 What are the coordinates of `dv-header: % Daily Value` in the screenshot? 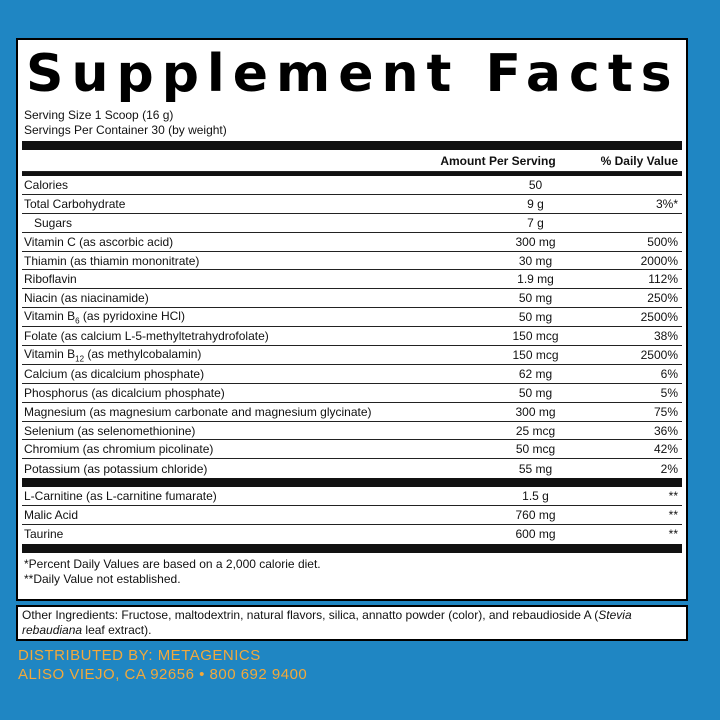 It's located at (639, 160).